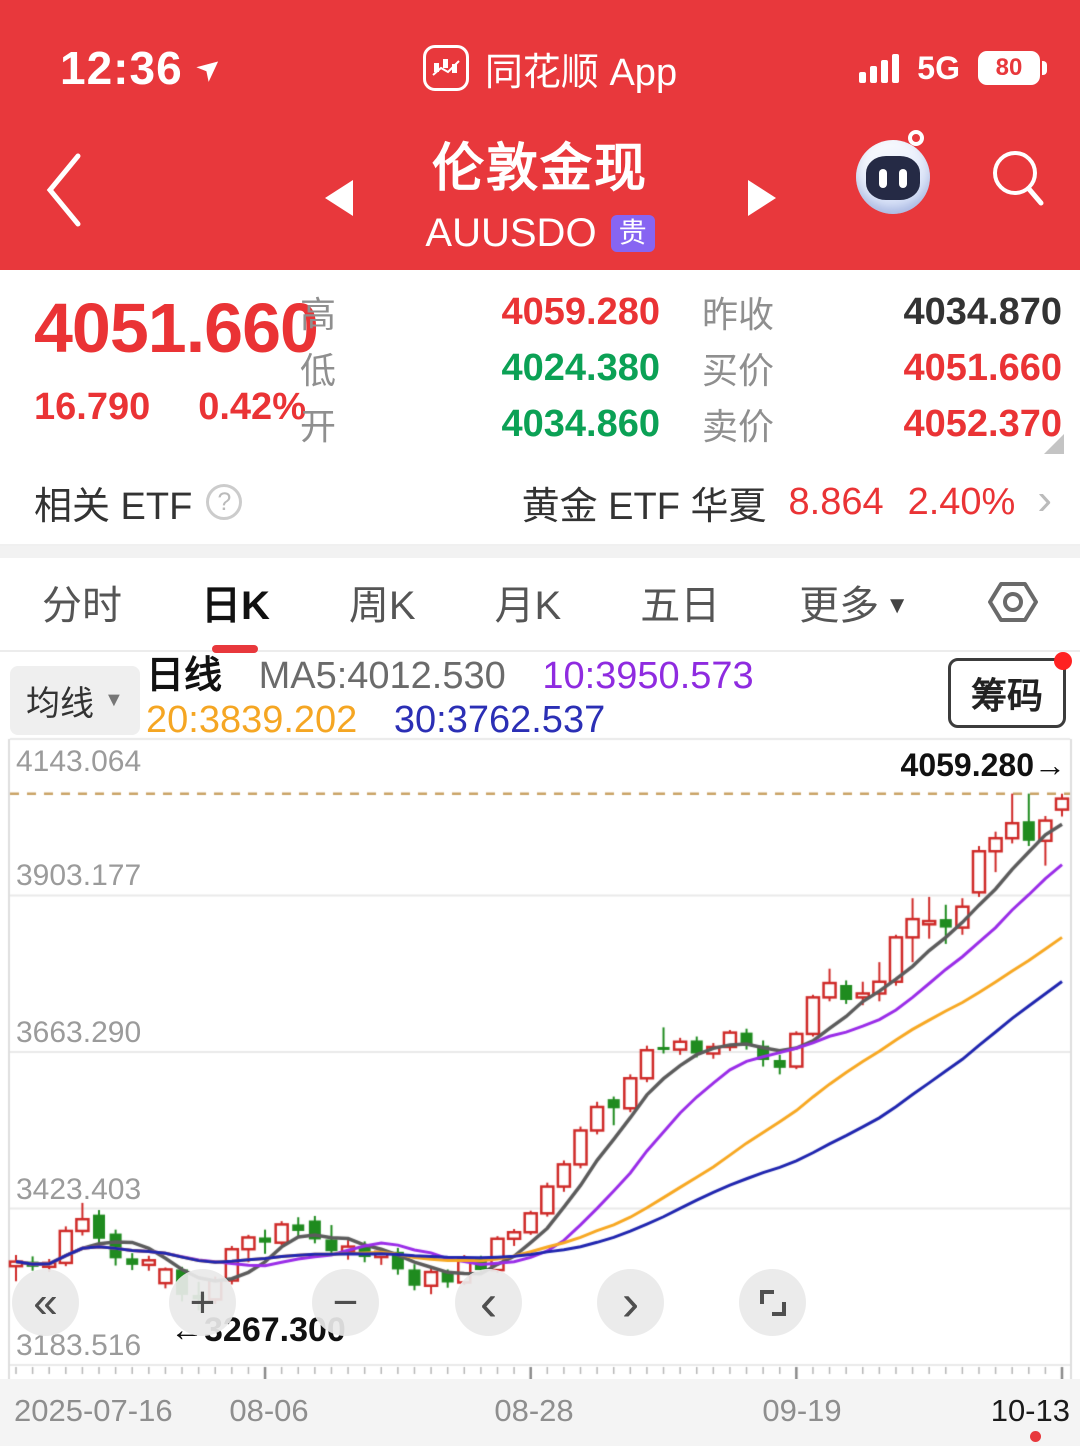  I want to click on network-type: 5G, so click(938, 67).